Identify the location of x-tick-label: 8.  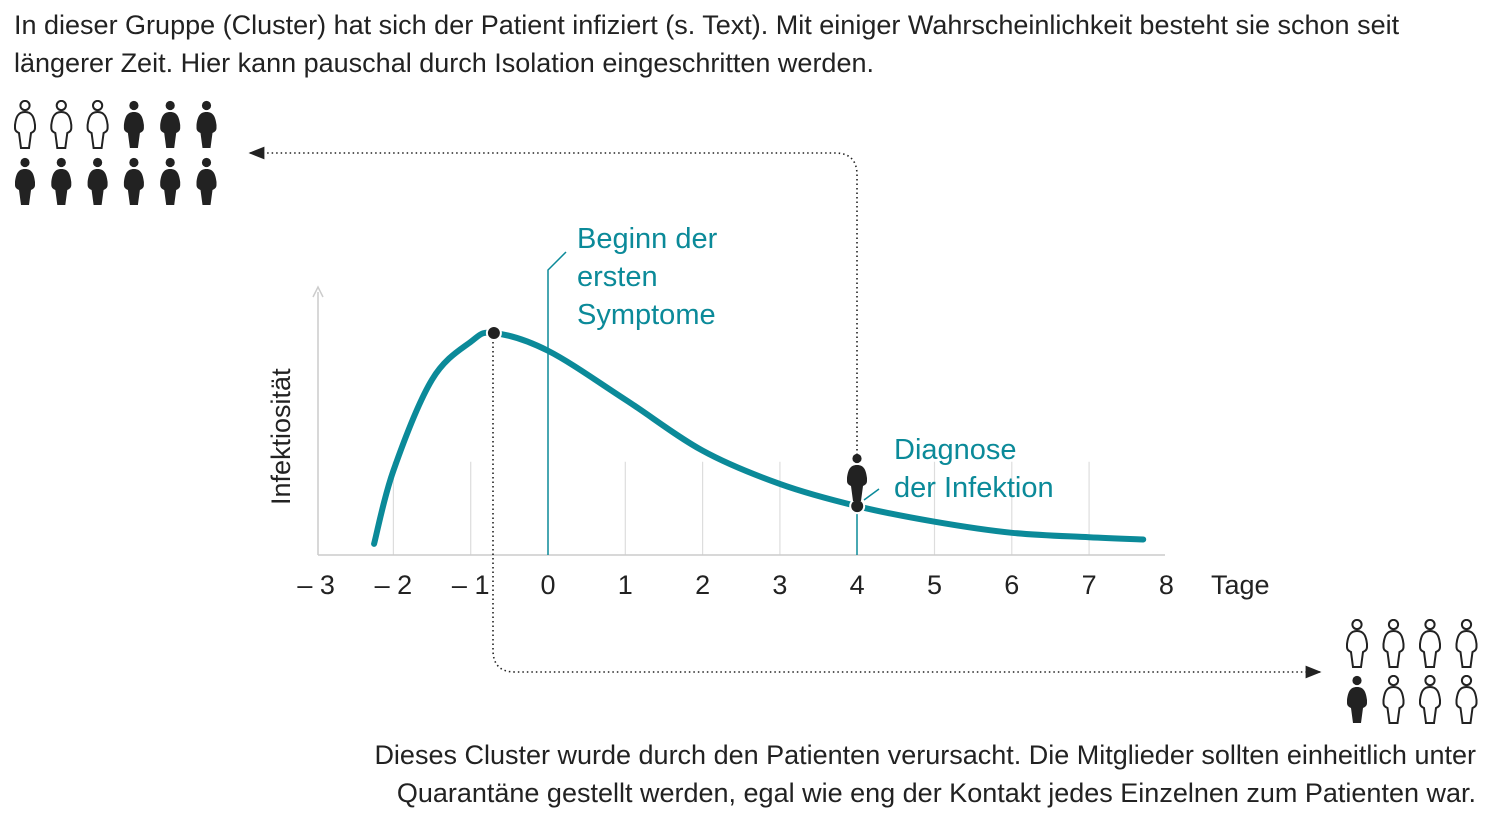
(1166, 585).